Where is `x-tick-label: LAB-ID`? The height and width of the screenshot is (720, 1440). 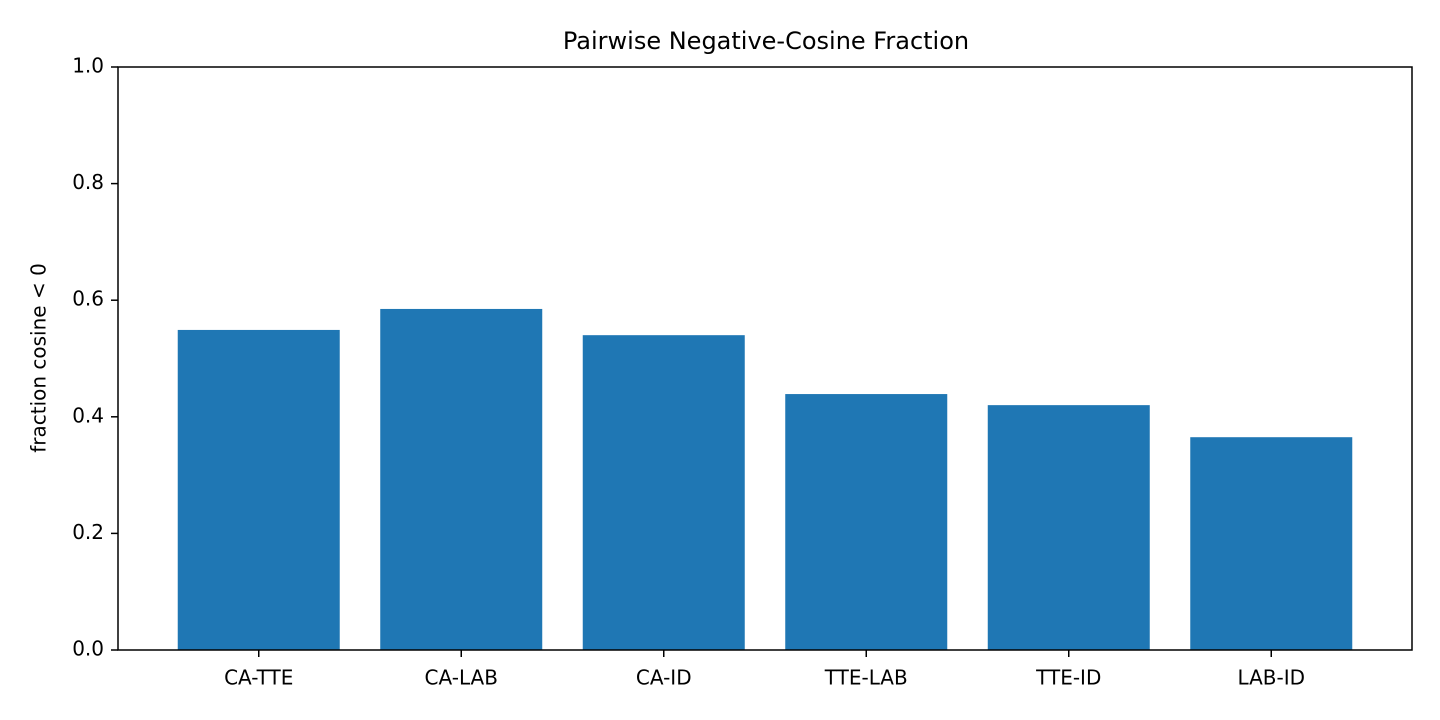 x-tick-label: LAB-ID is located at coordinates (1271, 678).